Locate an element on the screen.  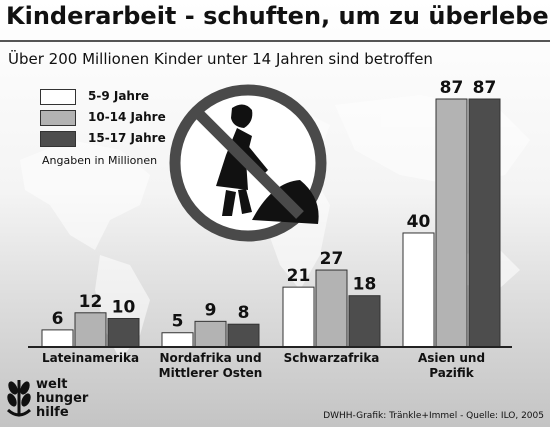
logo-text-line: hilfe is located at coordinates (52, 412).